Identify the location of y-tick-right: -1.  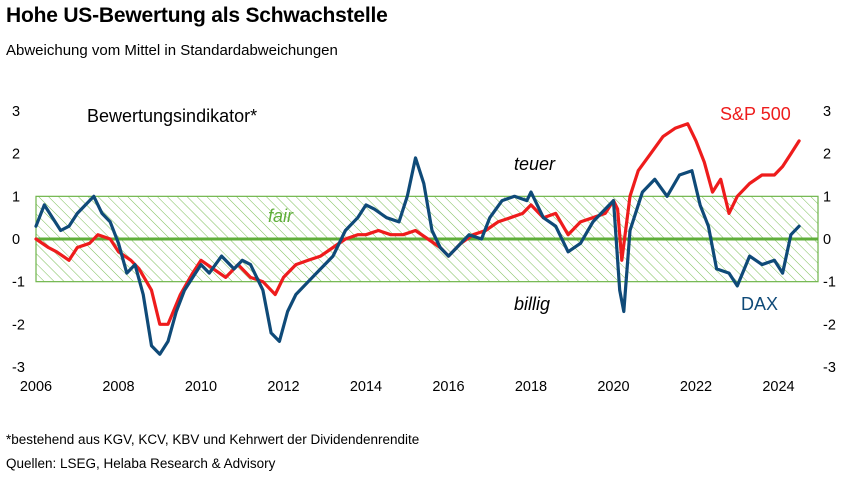
(829, 283).